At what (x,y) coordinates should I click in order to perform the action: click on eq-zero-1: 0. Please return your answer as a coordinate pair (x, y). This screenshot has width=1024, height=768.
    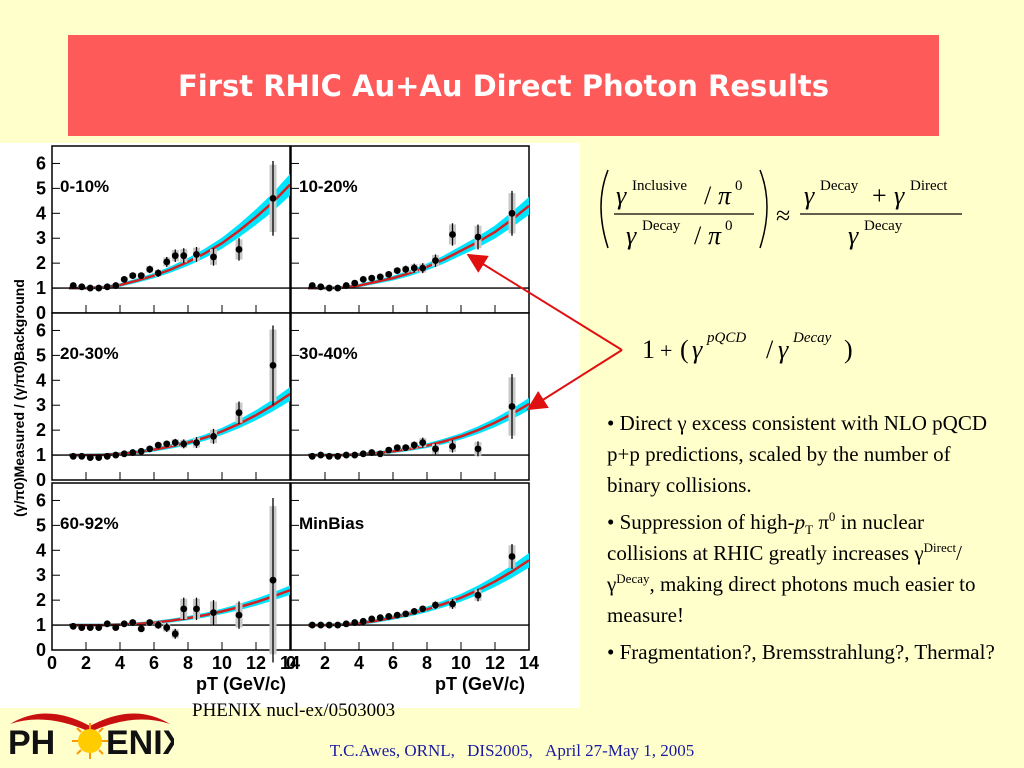
    Looking at the image, I should click on (739, 186).